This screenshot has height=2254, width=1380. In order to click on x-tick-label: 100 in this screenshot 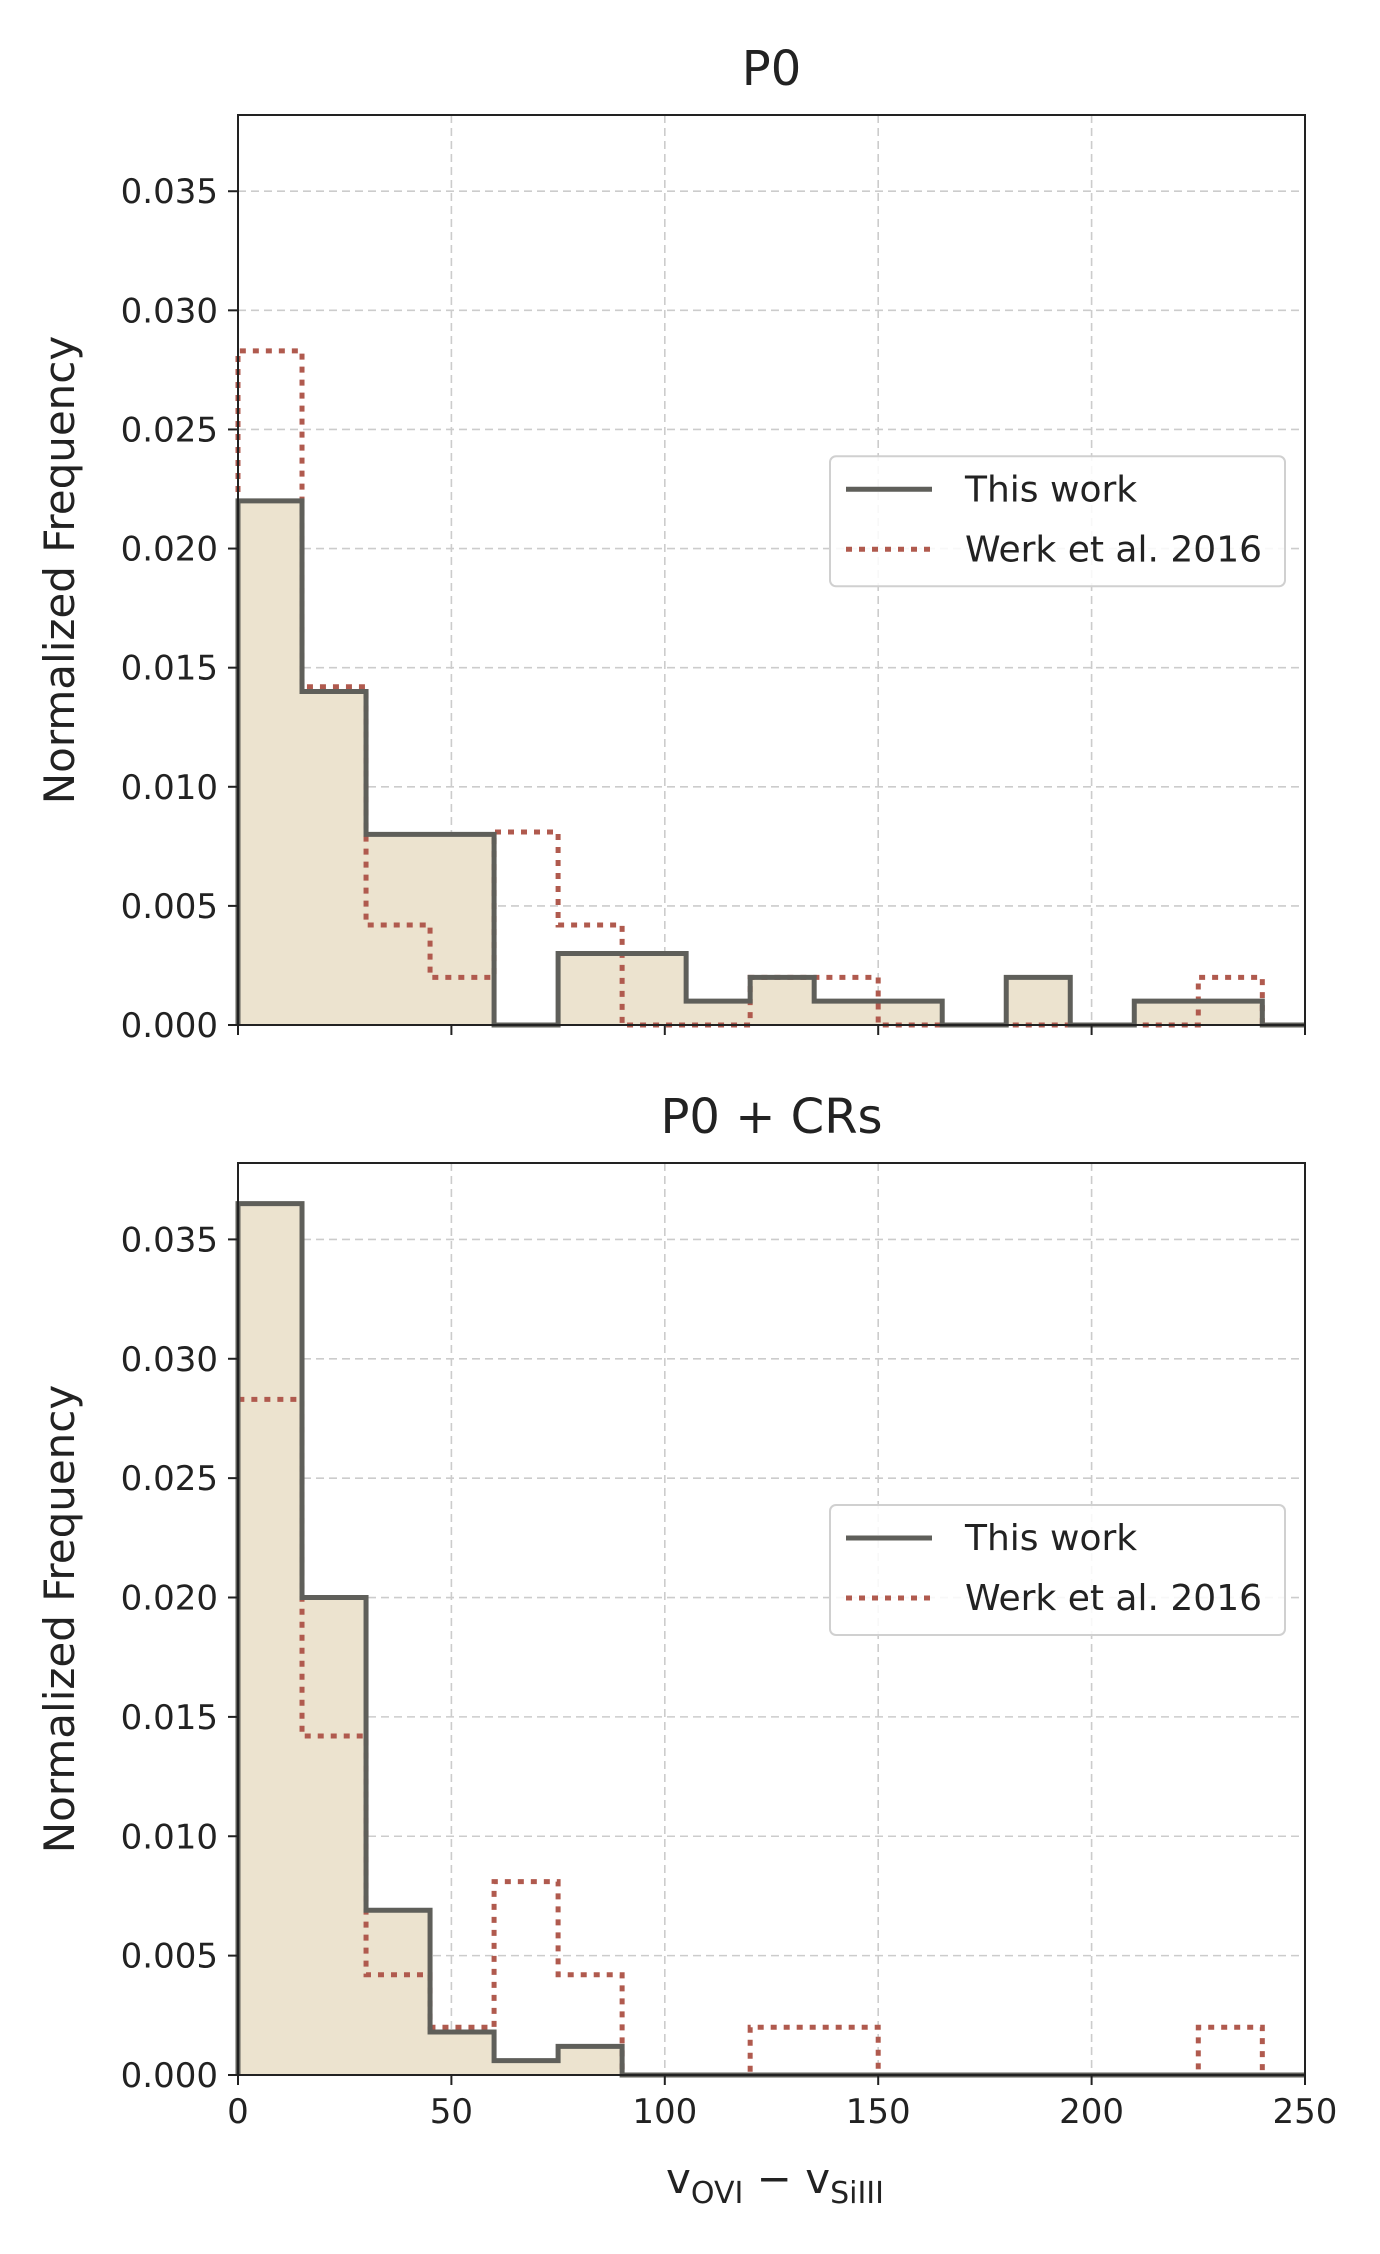, I will do `click(664, 2112)`.